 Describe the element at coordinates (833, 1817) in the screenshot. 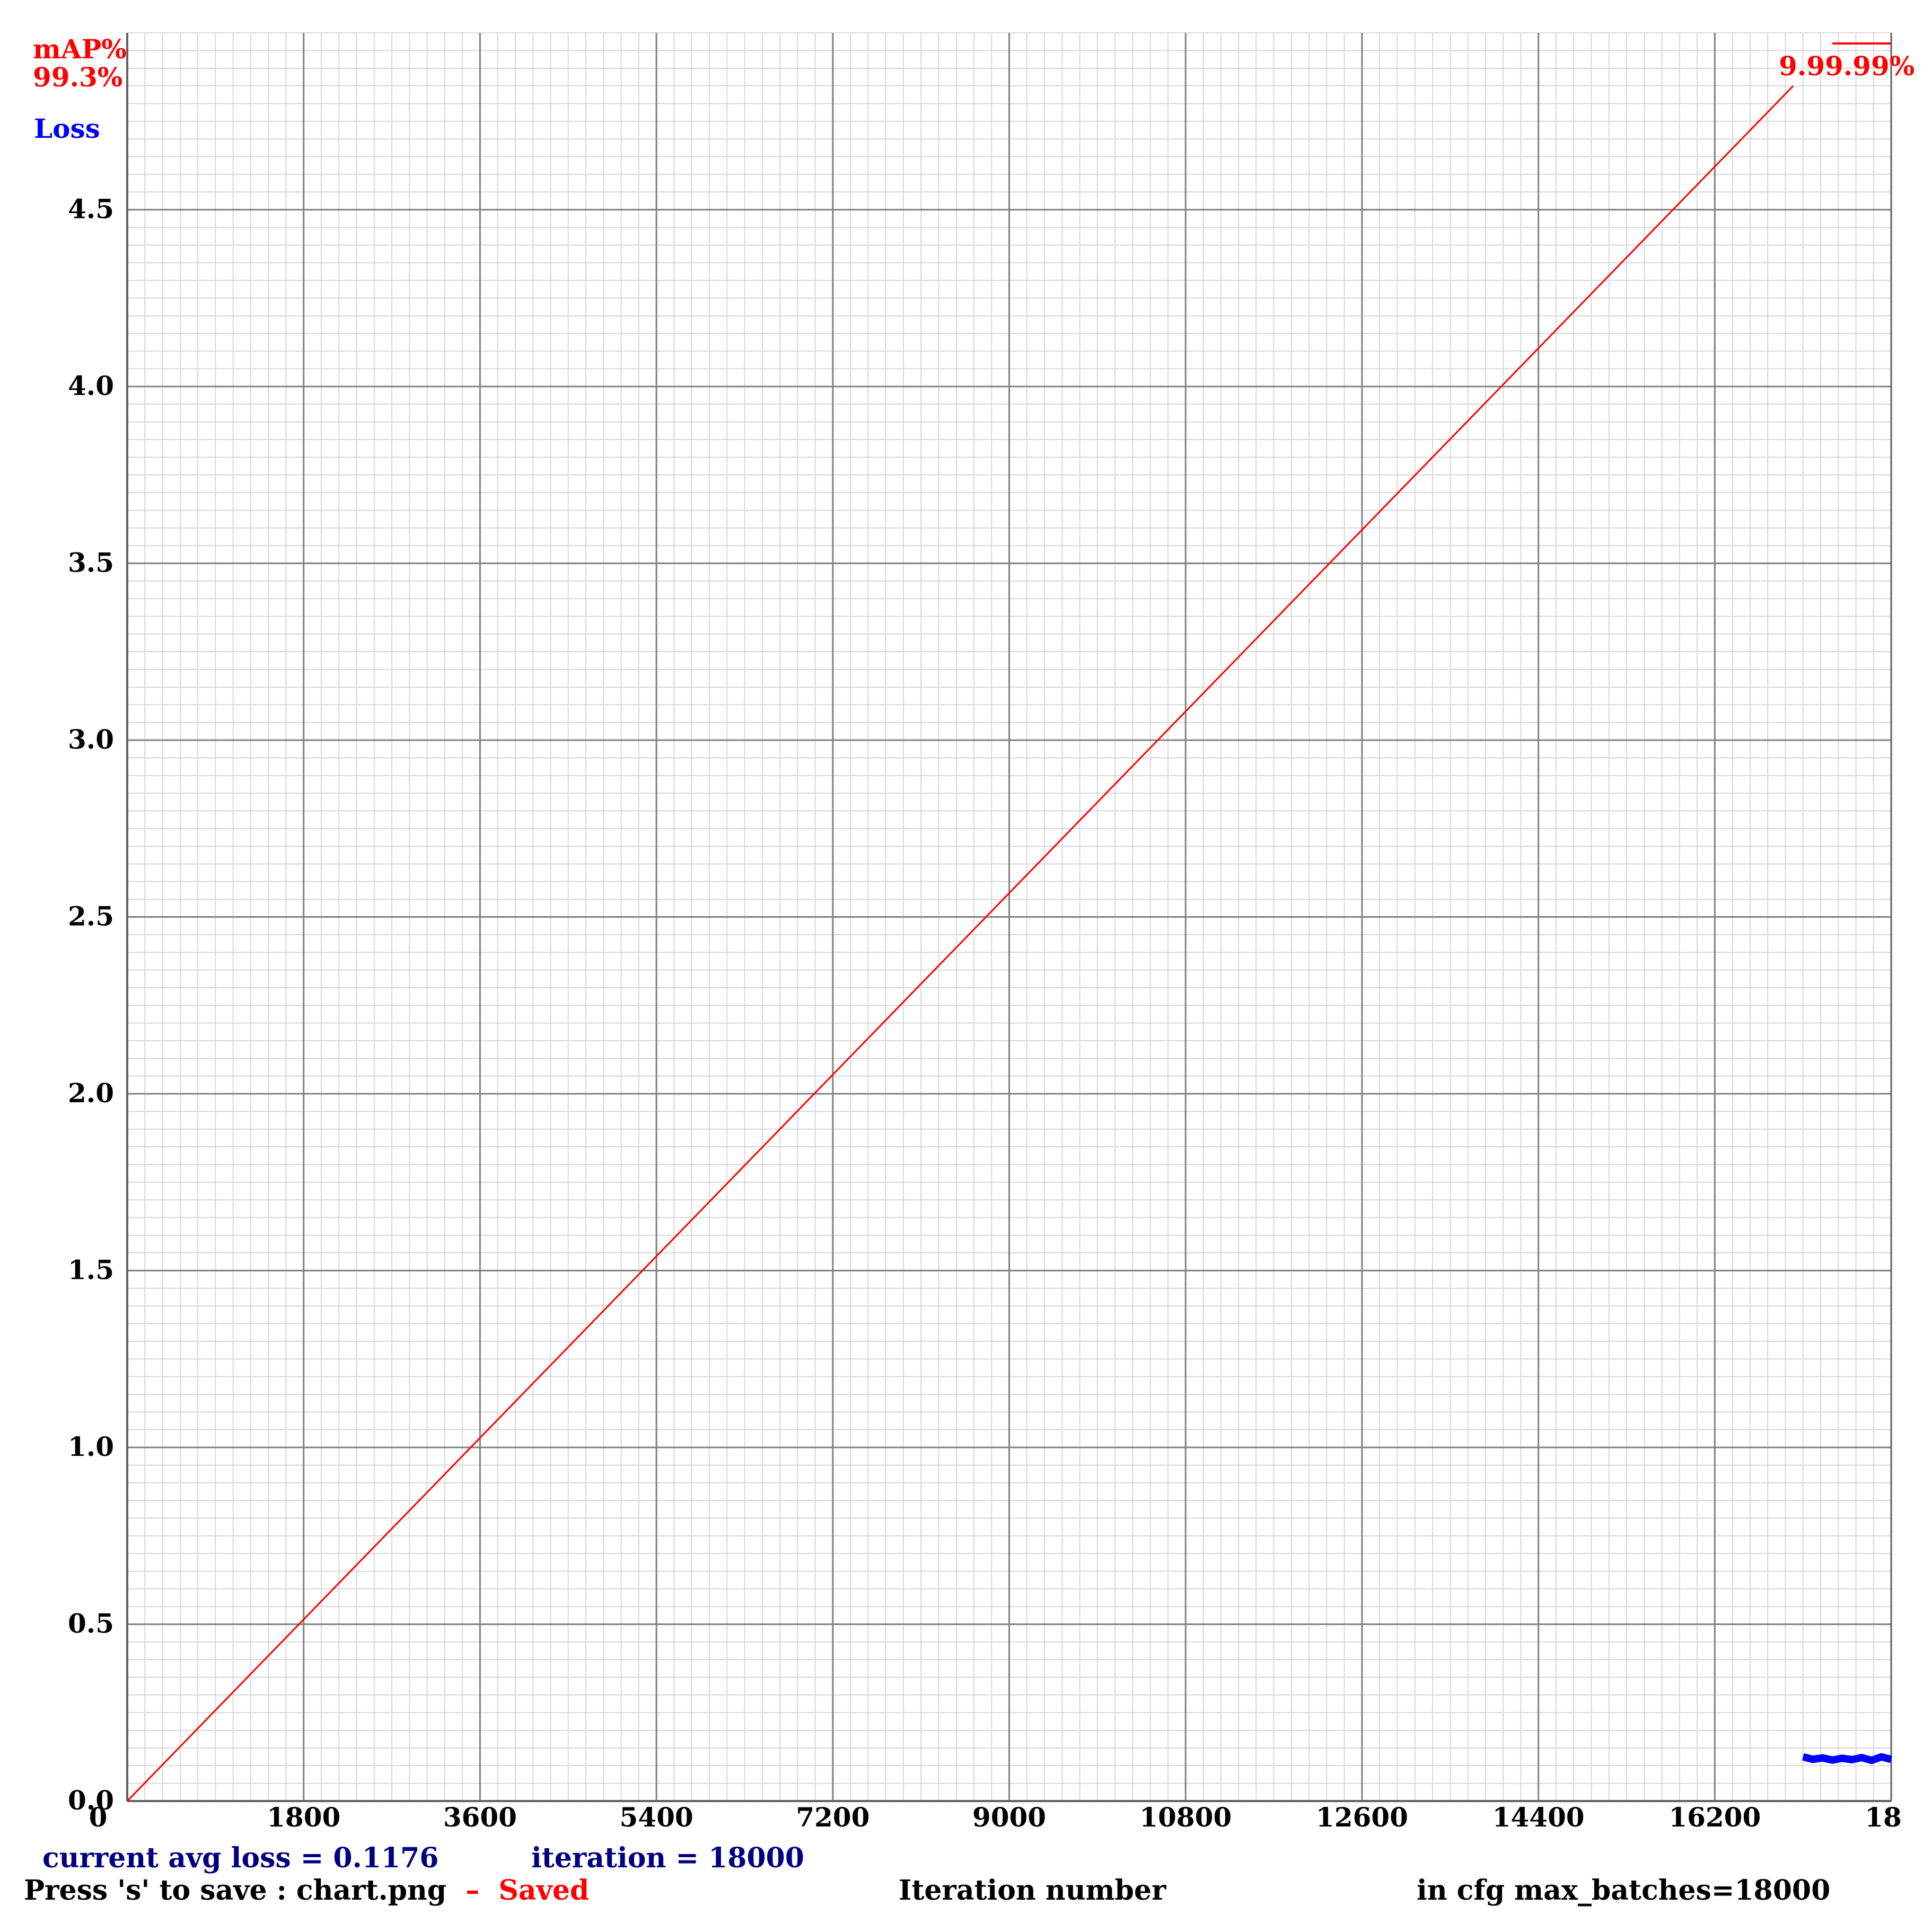

I see `x-tick-label: 7200` at that location.